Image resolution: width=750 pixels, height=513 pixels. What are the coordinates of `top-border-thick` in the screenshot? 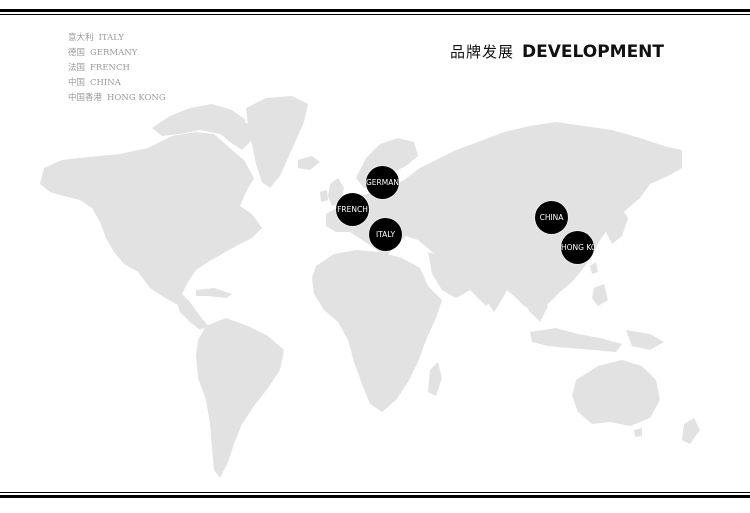 It's located at (375, 10).